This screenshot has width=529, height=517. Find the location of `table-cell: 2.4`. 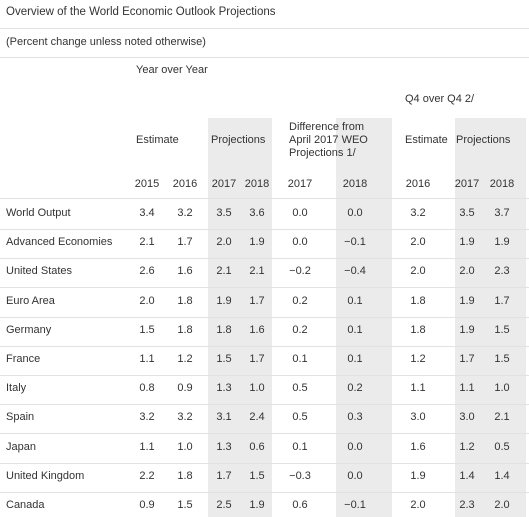

table-cell: 2.4 is located at coordinates (257, 417).